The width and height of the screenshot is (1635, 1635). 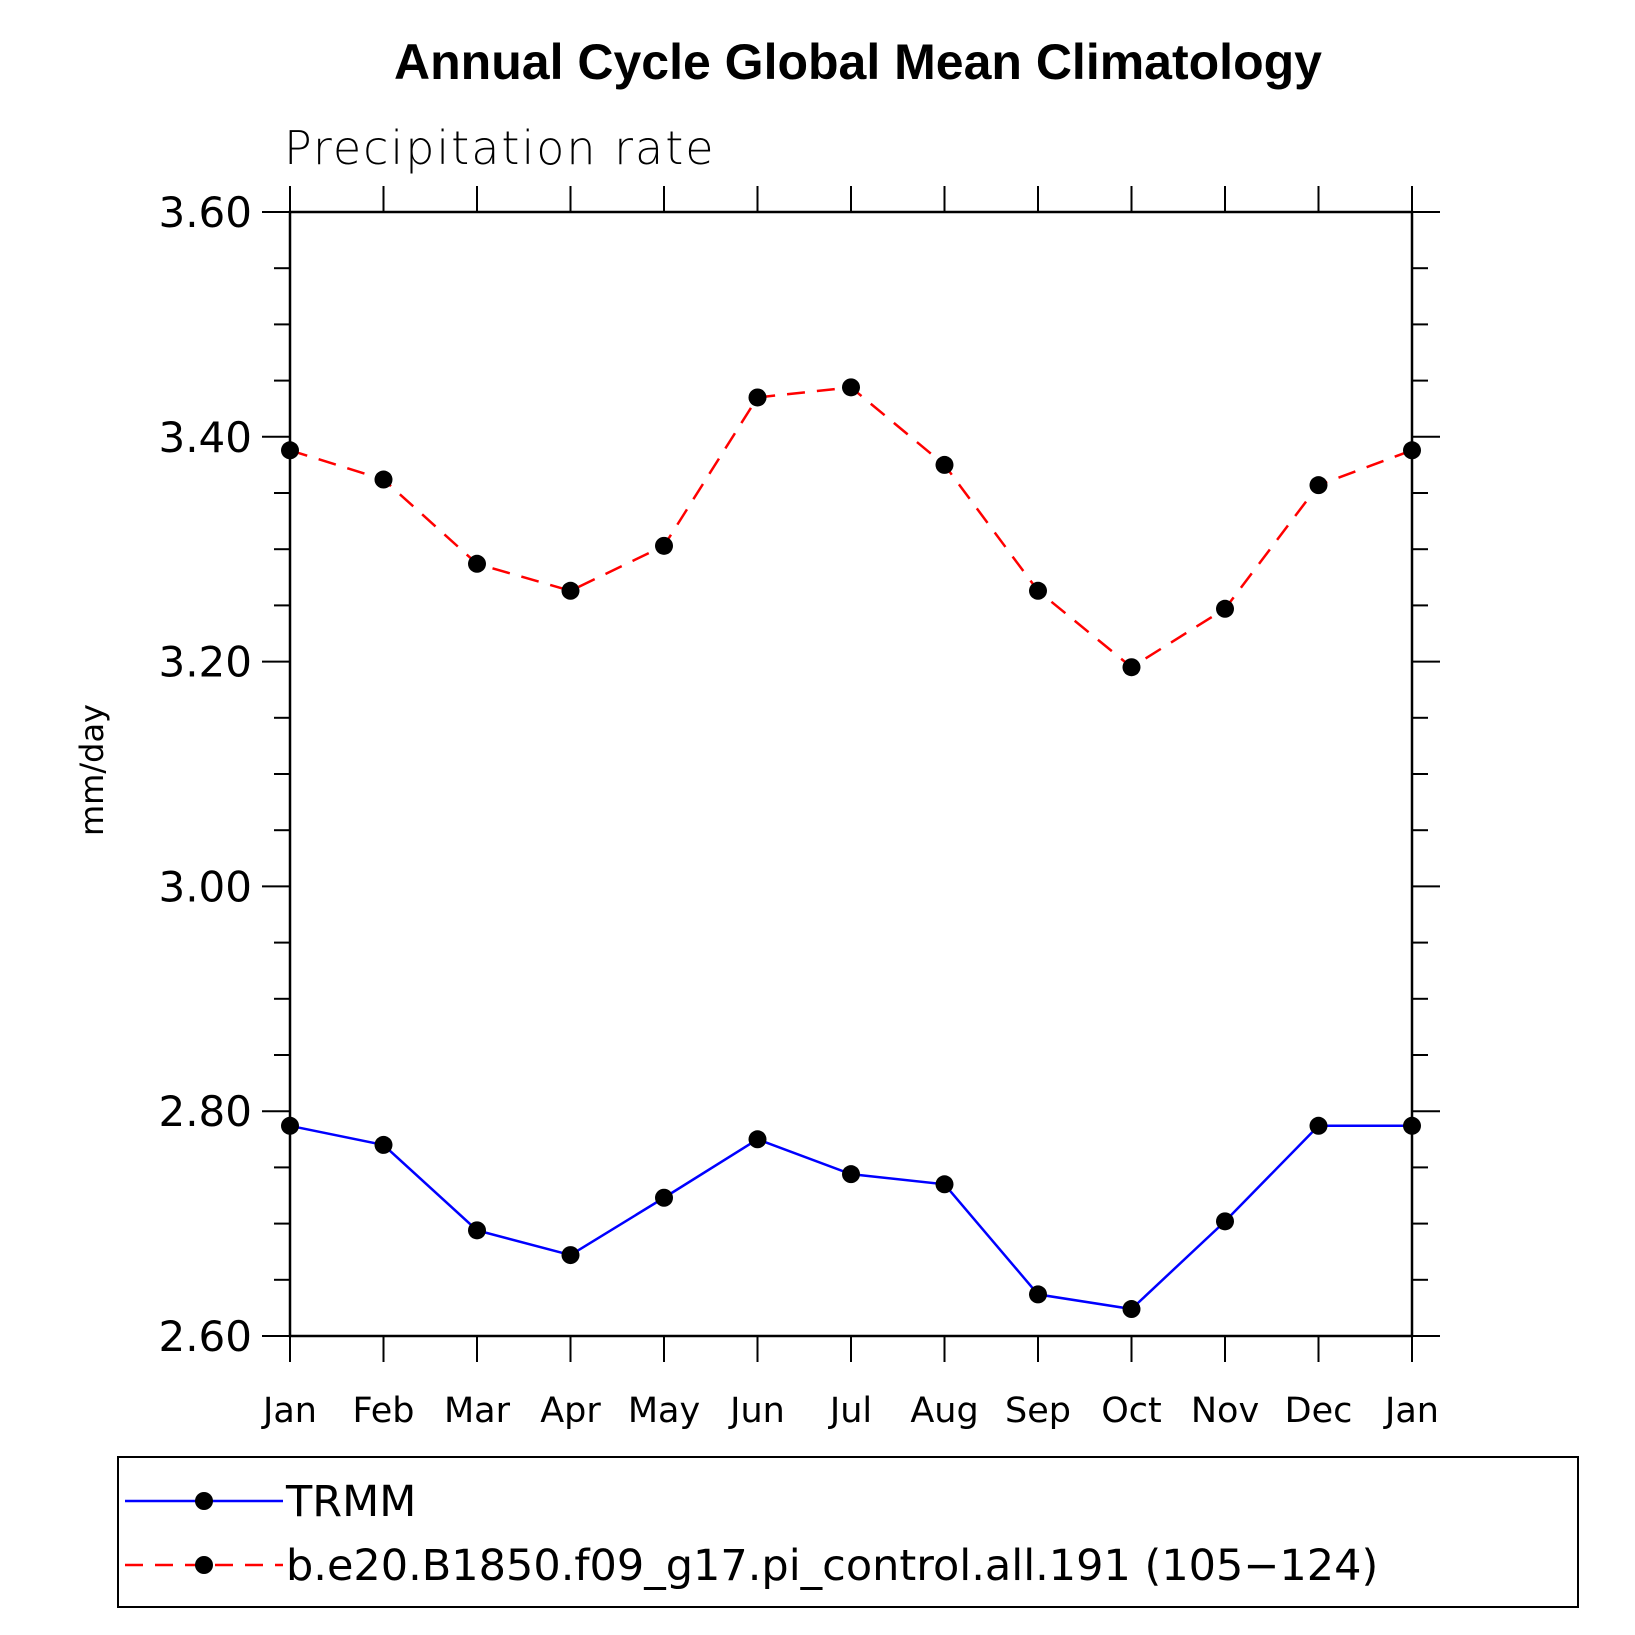 I want to click on legend-marker-trmm, so click(x=204, y=1501).